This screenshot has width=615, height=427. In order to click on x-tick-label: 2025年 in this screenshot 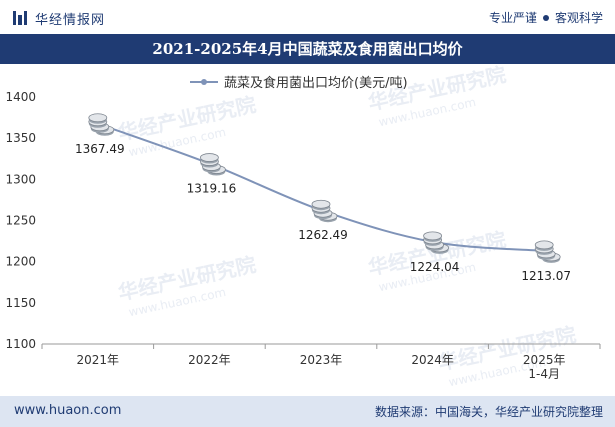, I will do `click(544, 360)`.